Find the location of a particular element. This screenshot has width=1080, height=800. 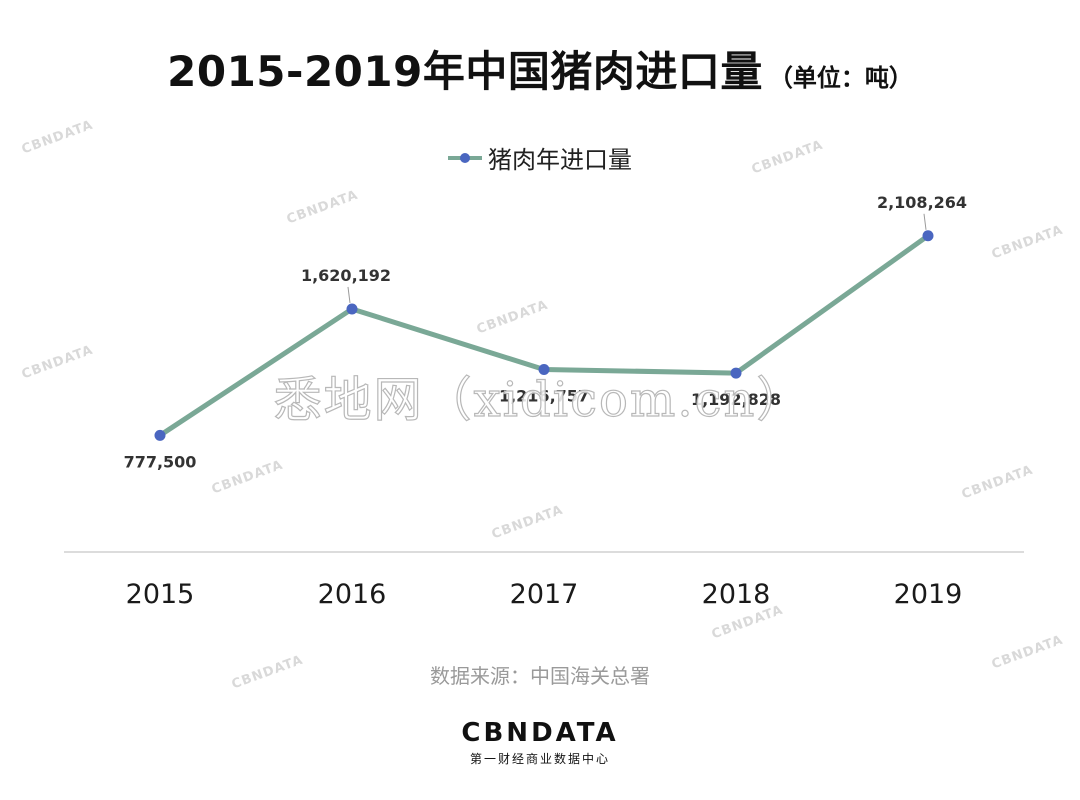

data-label: 777,500 is located at coordinates (160, 461).